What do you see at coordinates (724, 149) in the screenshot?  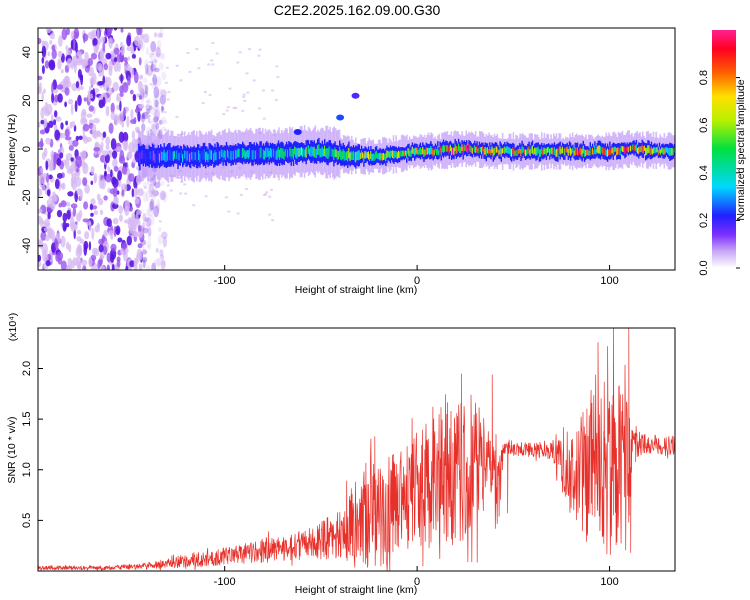 I see `colorbar-gradient` at bounding box center [724, 149].